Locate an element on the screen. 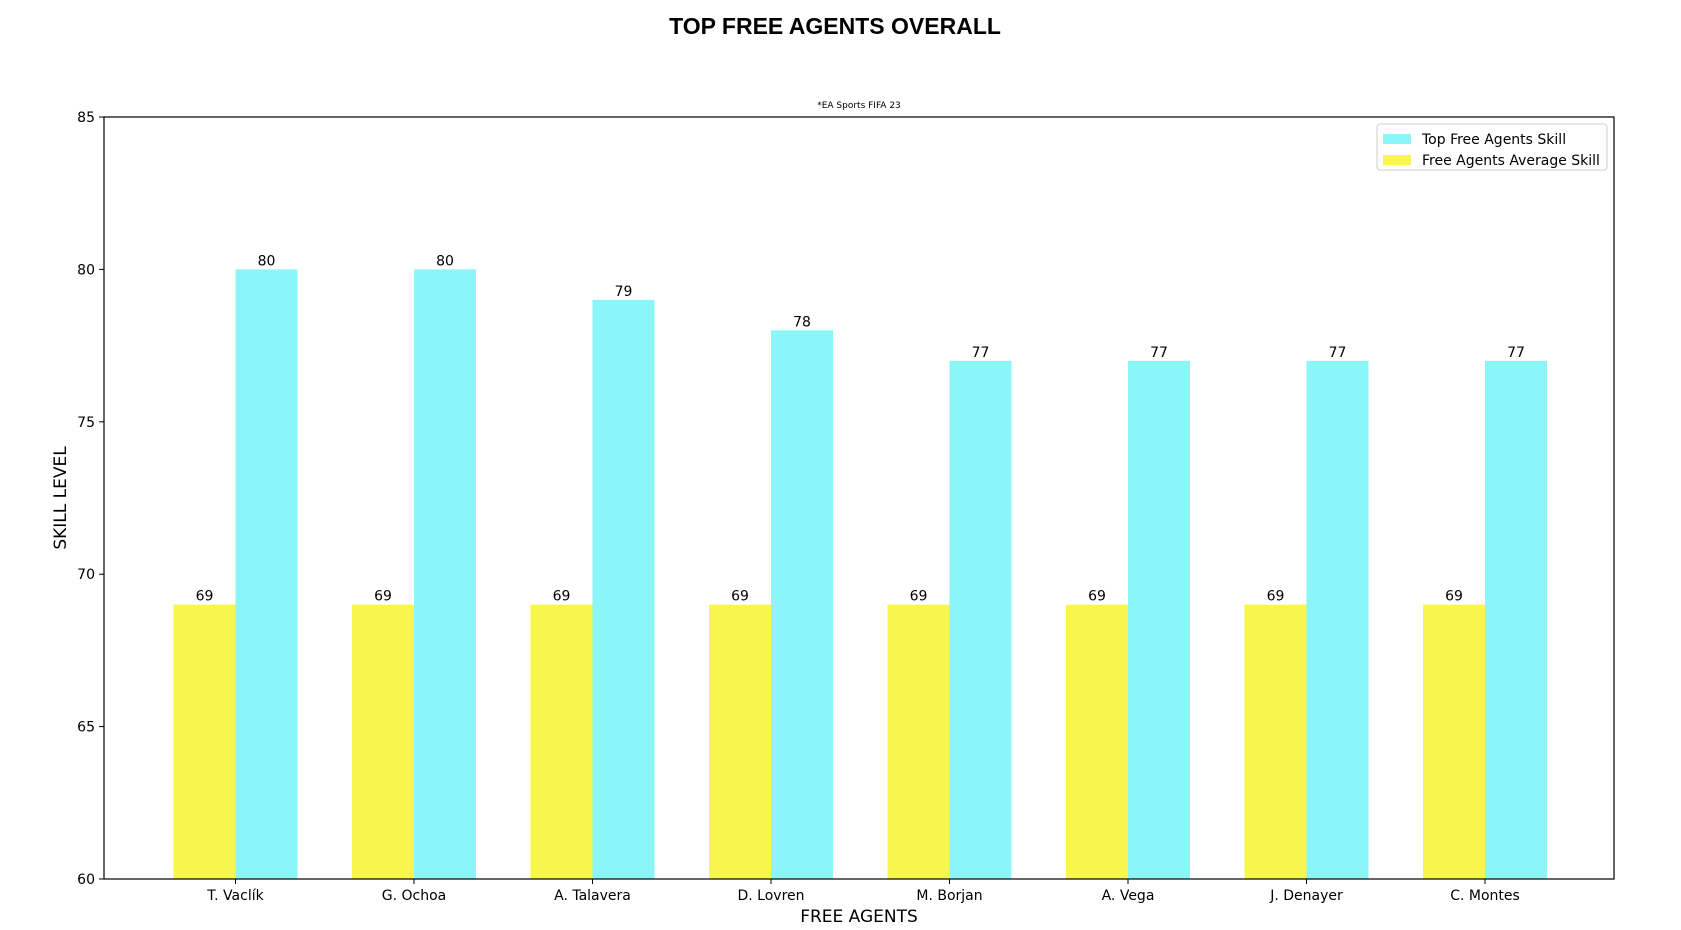 This screenshot has width=1681, height=930. x-tick-label: G. Ochoa is located at coordinates (414, 896).